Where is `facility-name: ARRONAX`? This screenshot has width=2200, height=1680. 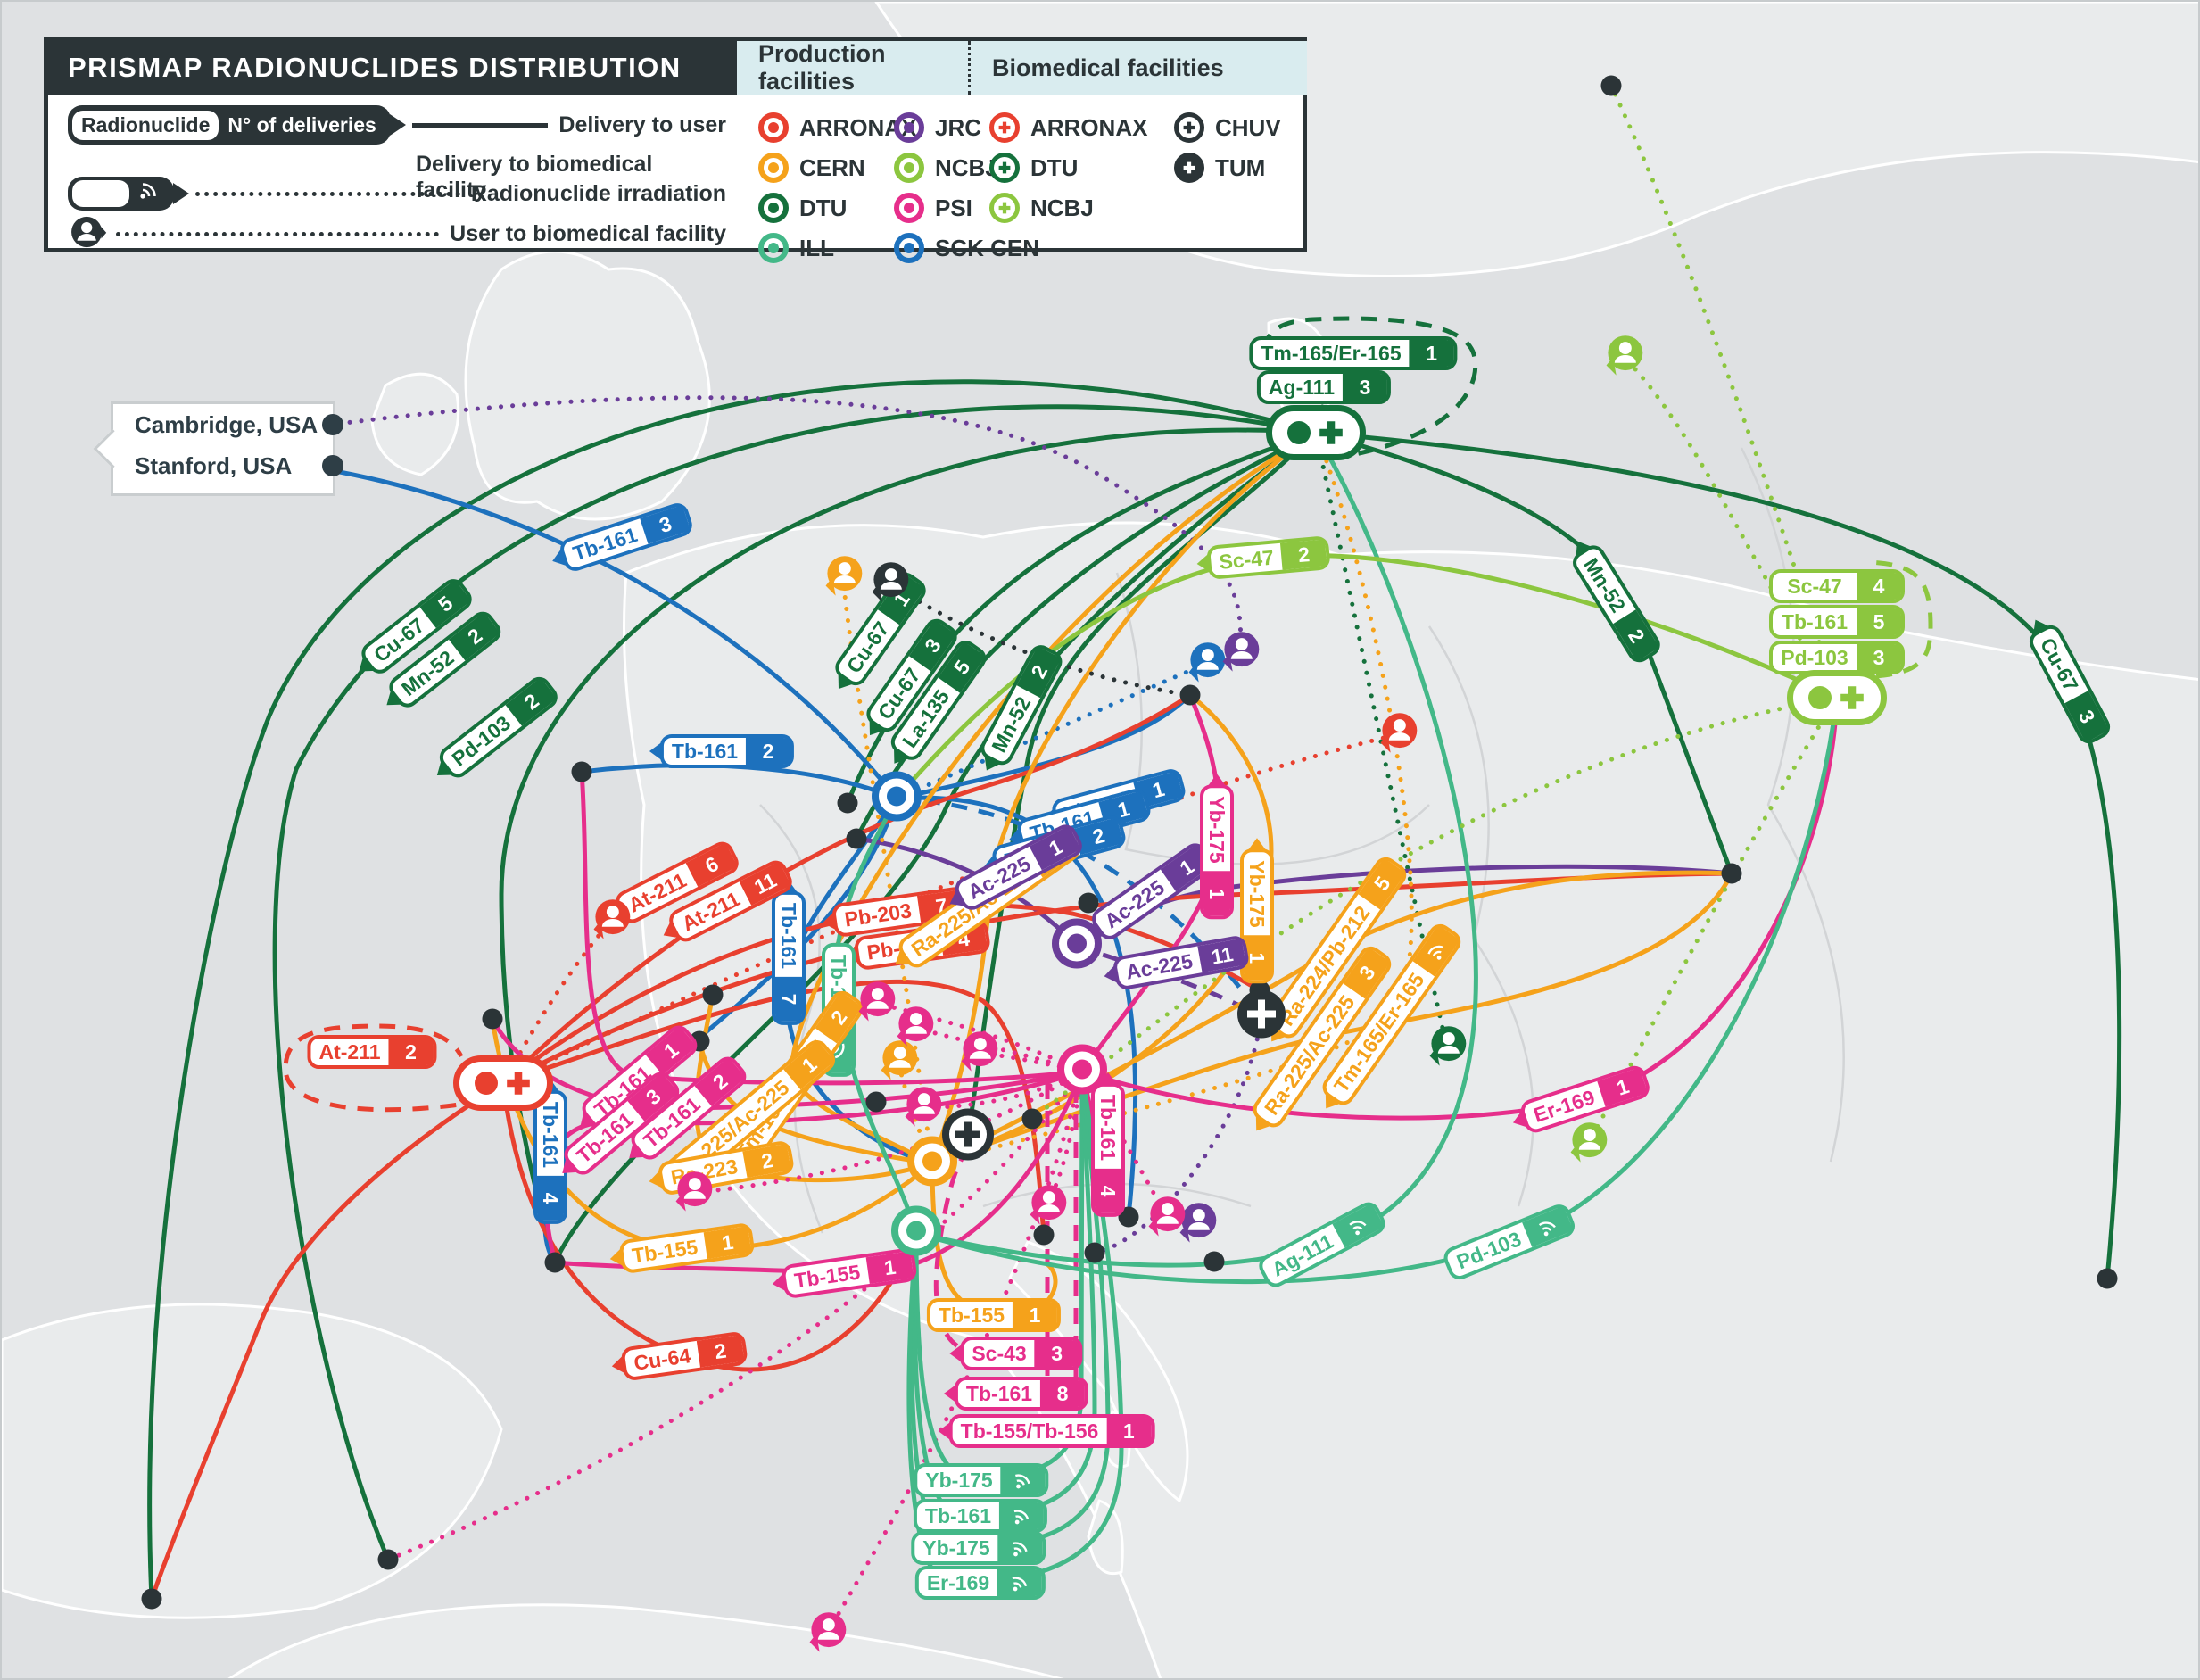 facility-name: ARRONAX is located at coordinates (1089, 127).